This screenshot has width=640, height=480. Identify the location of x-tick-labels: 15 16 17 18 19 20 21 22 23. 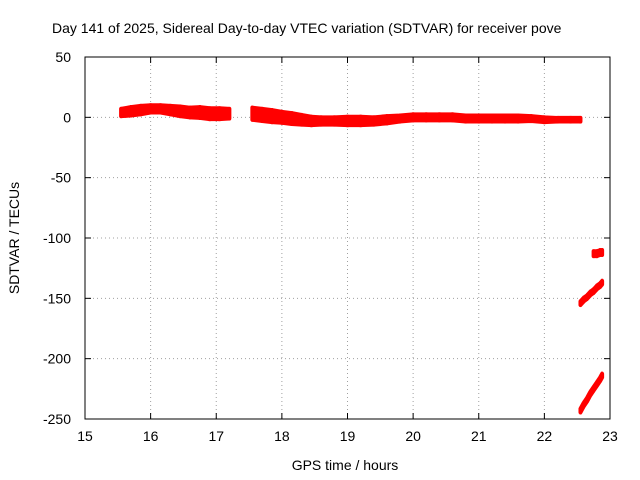
(347, 436).